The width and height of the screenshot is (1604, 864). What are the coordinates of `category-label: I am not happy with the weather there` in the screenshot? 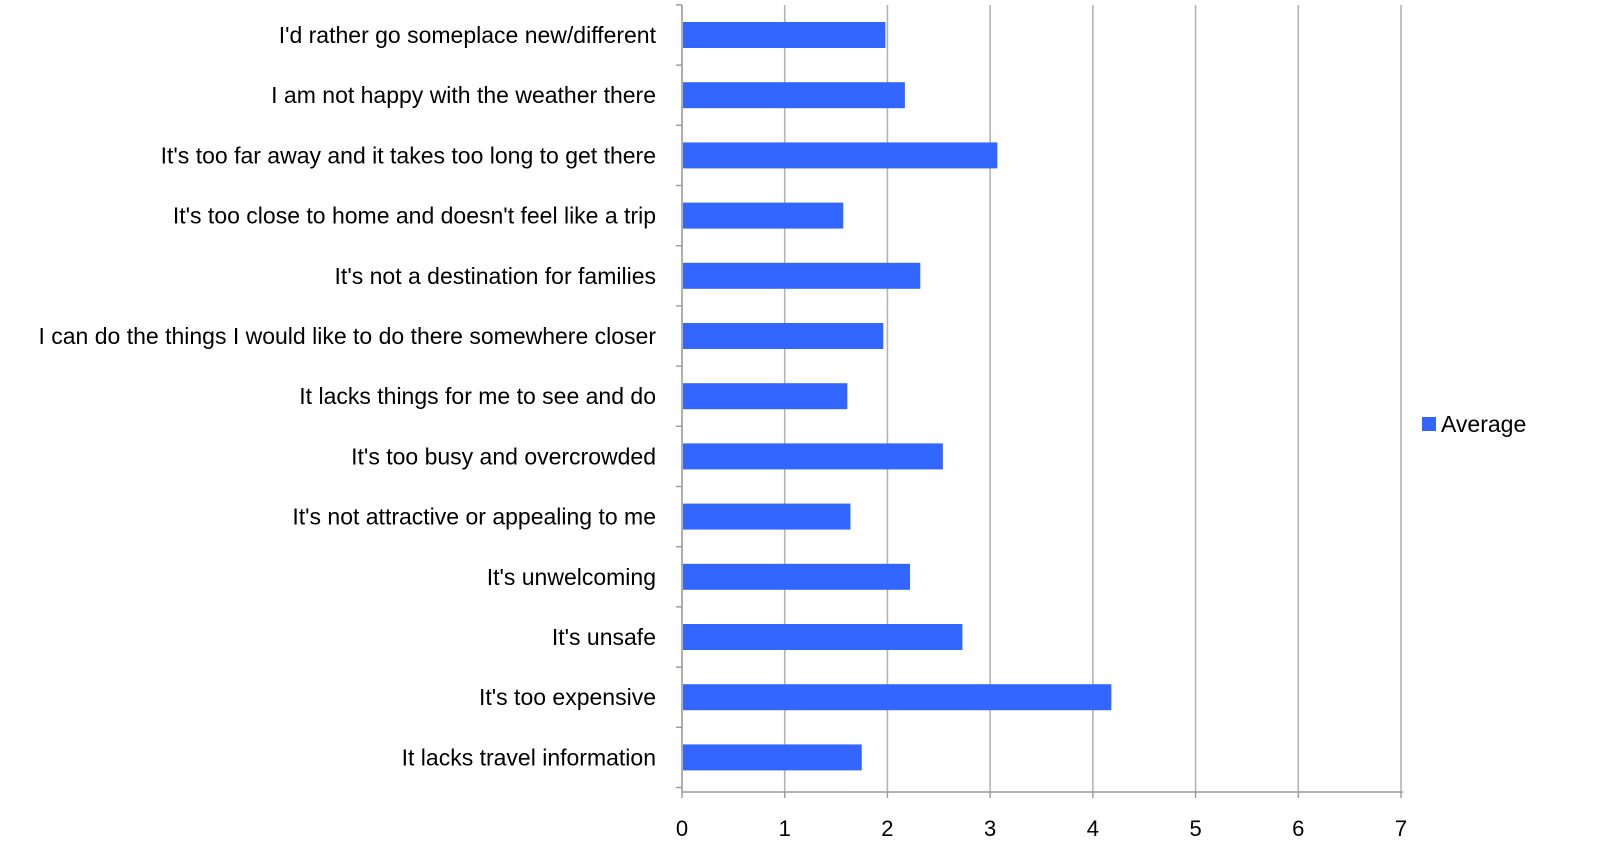 It's located at (463, 95).